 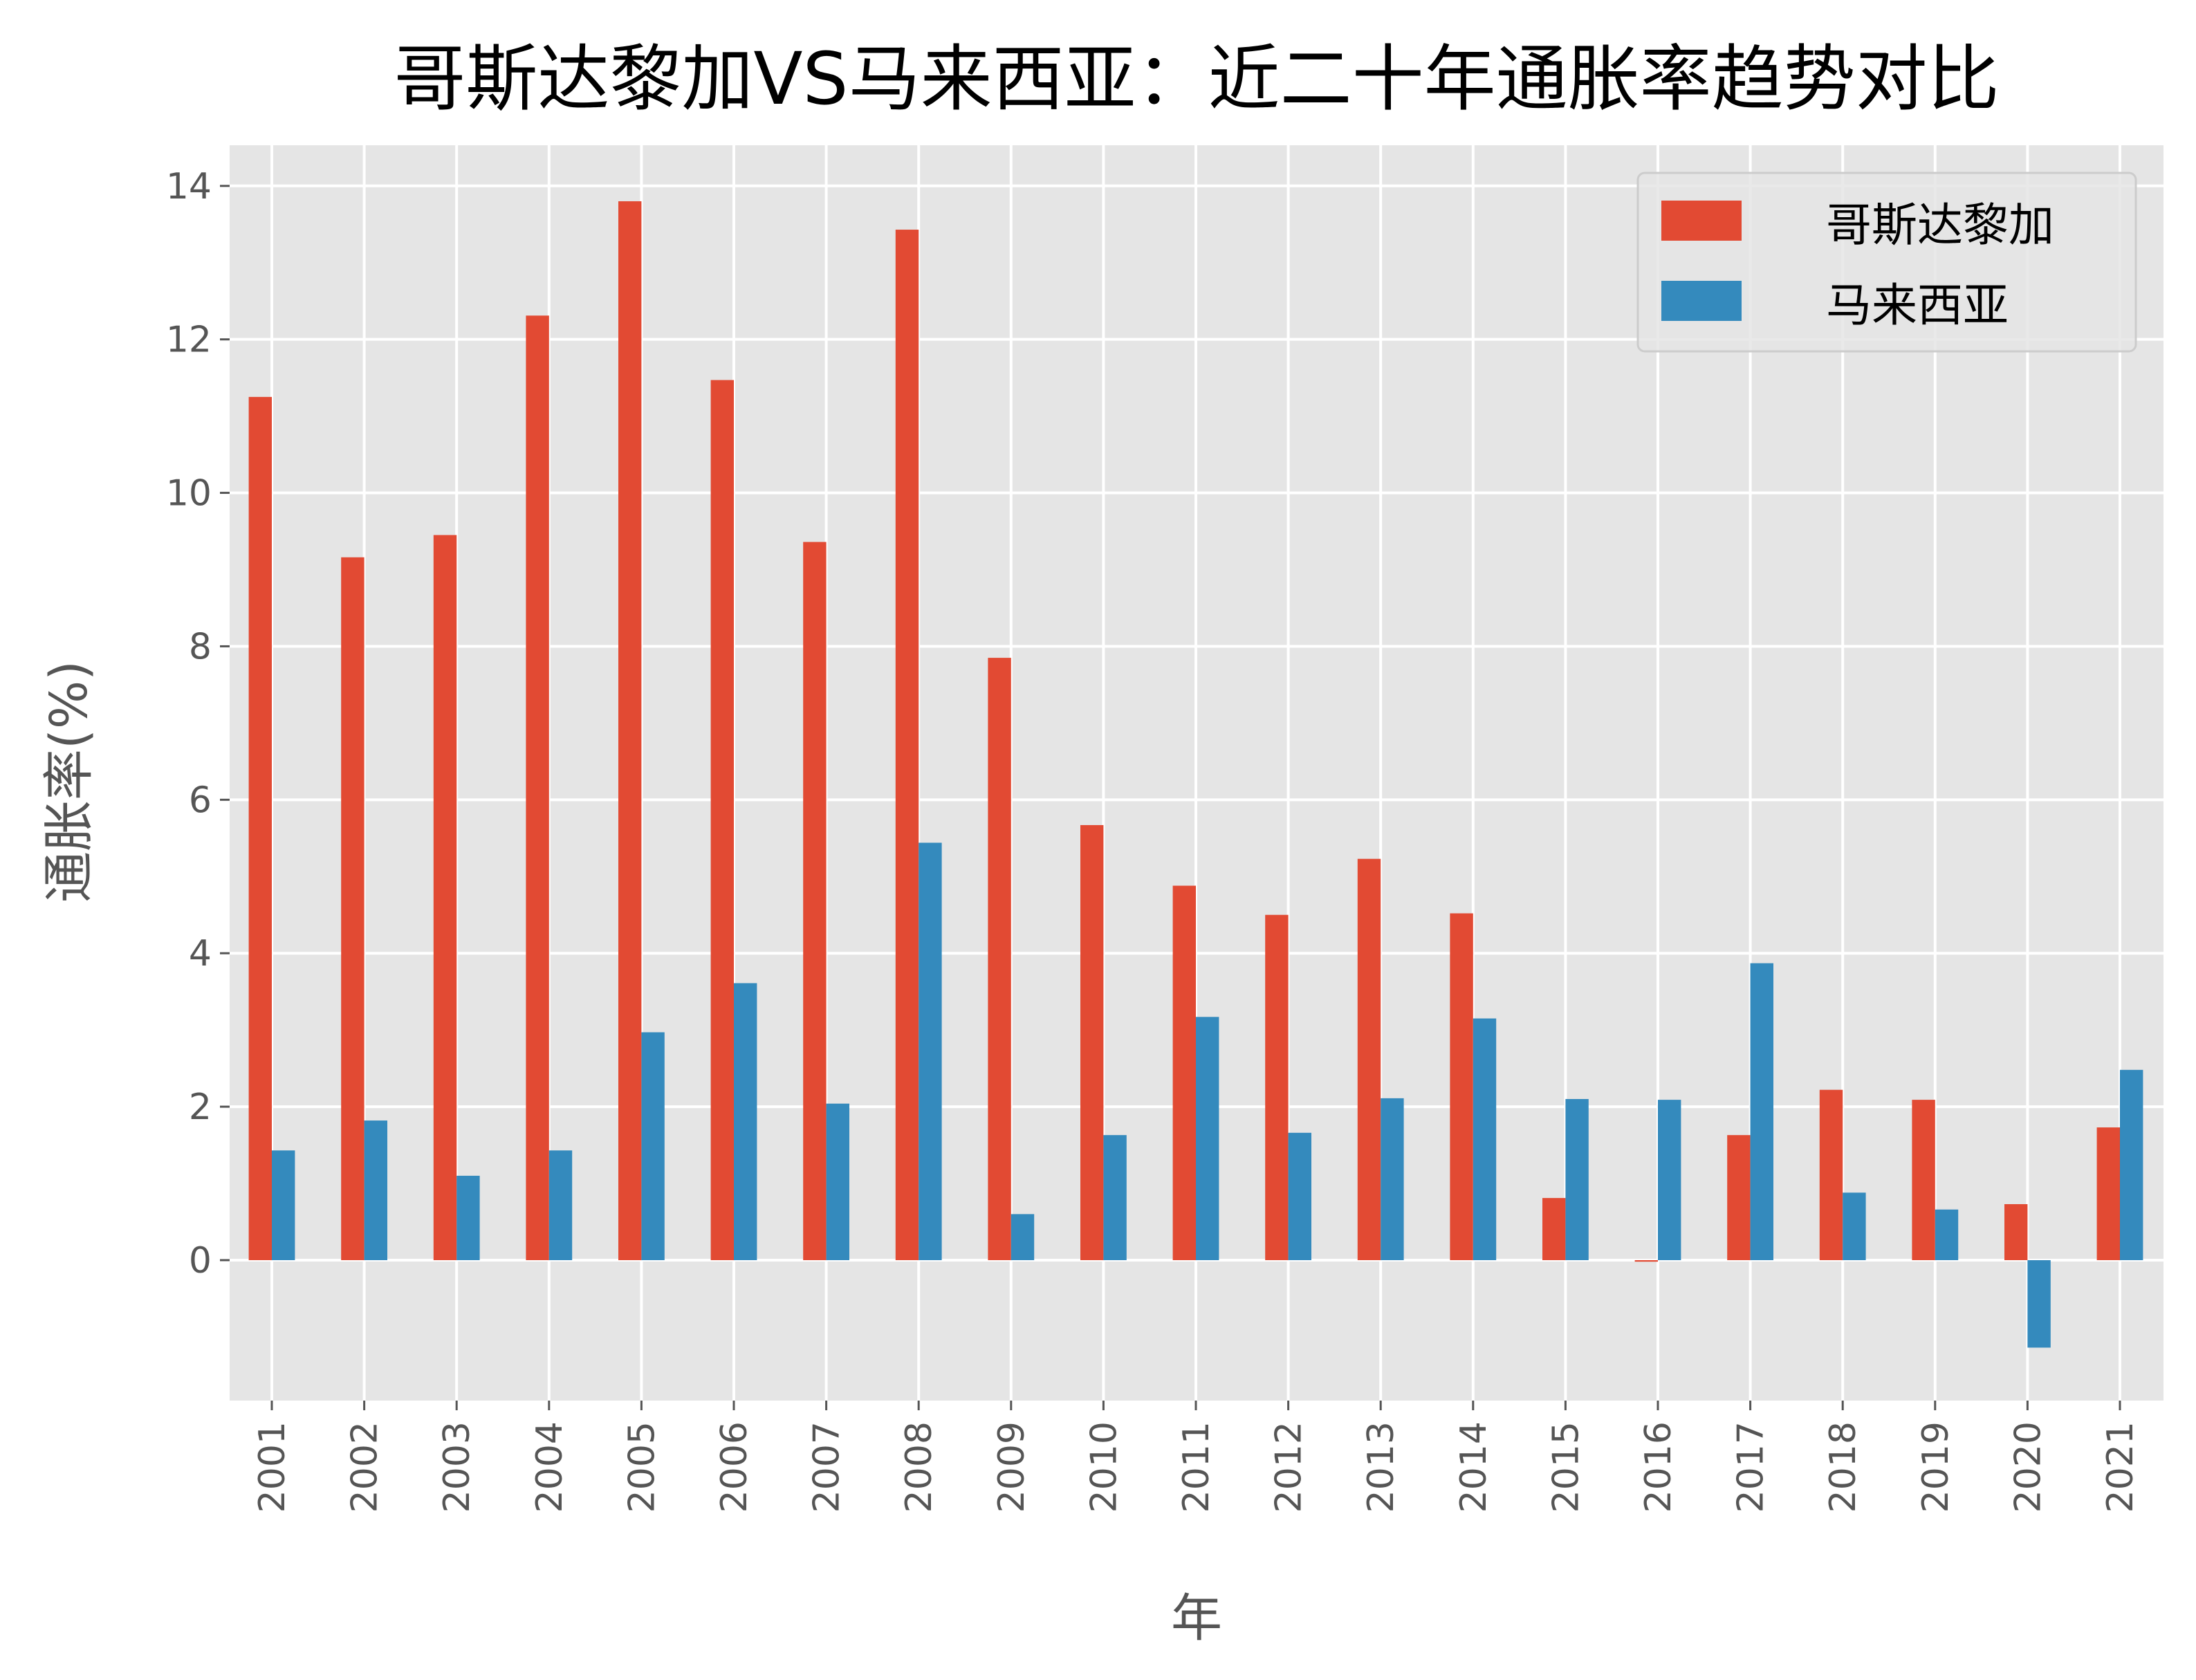 What do you see at coordinates (734, 1467) in the screenshot?
I see `x-tick-label: 2006` at bounding box center [734, 1467].